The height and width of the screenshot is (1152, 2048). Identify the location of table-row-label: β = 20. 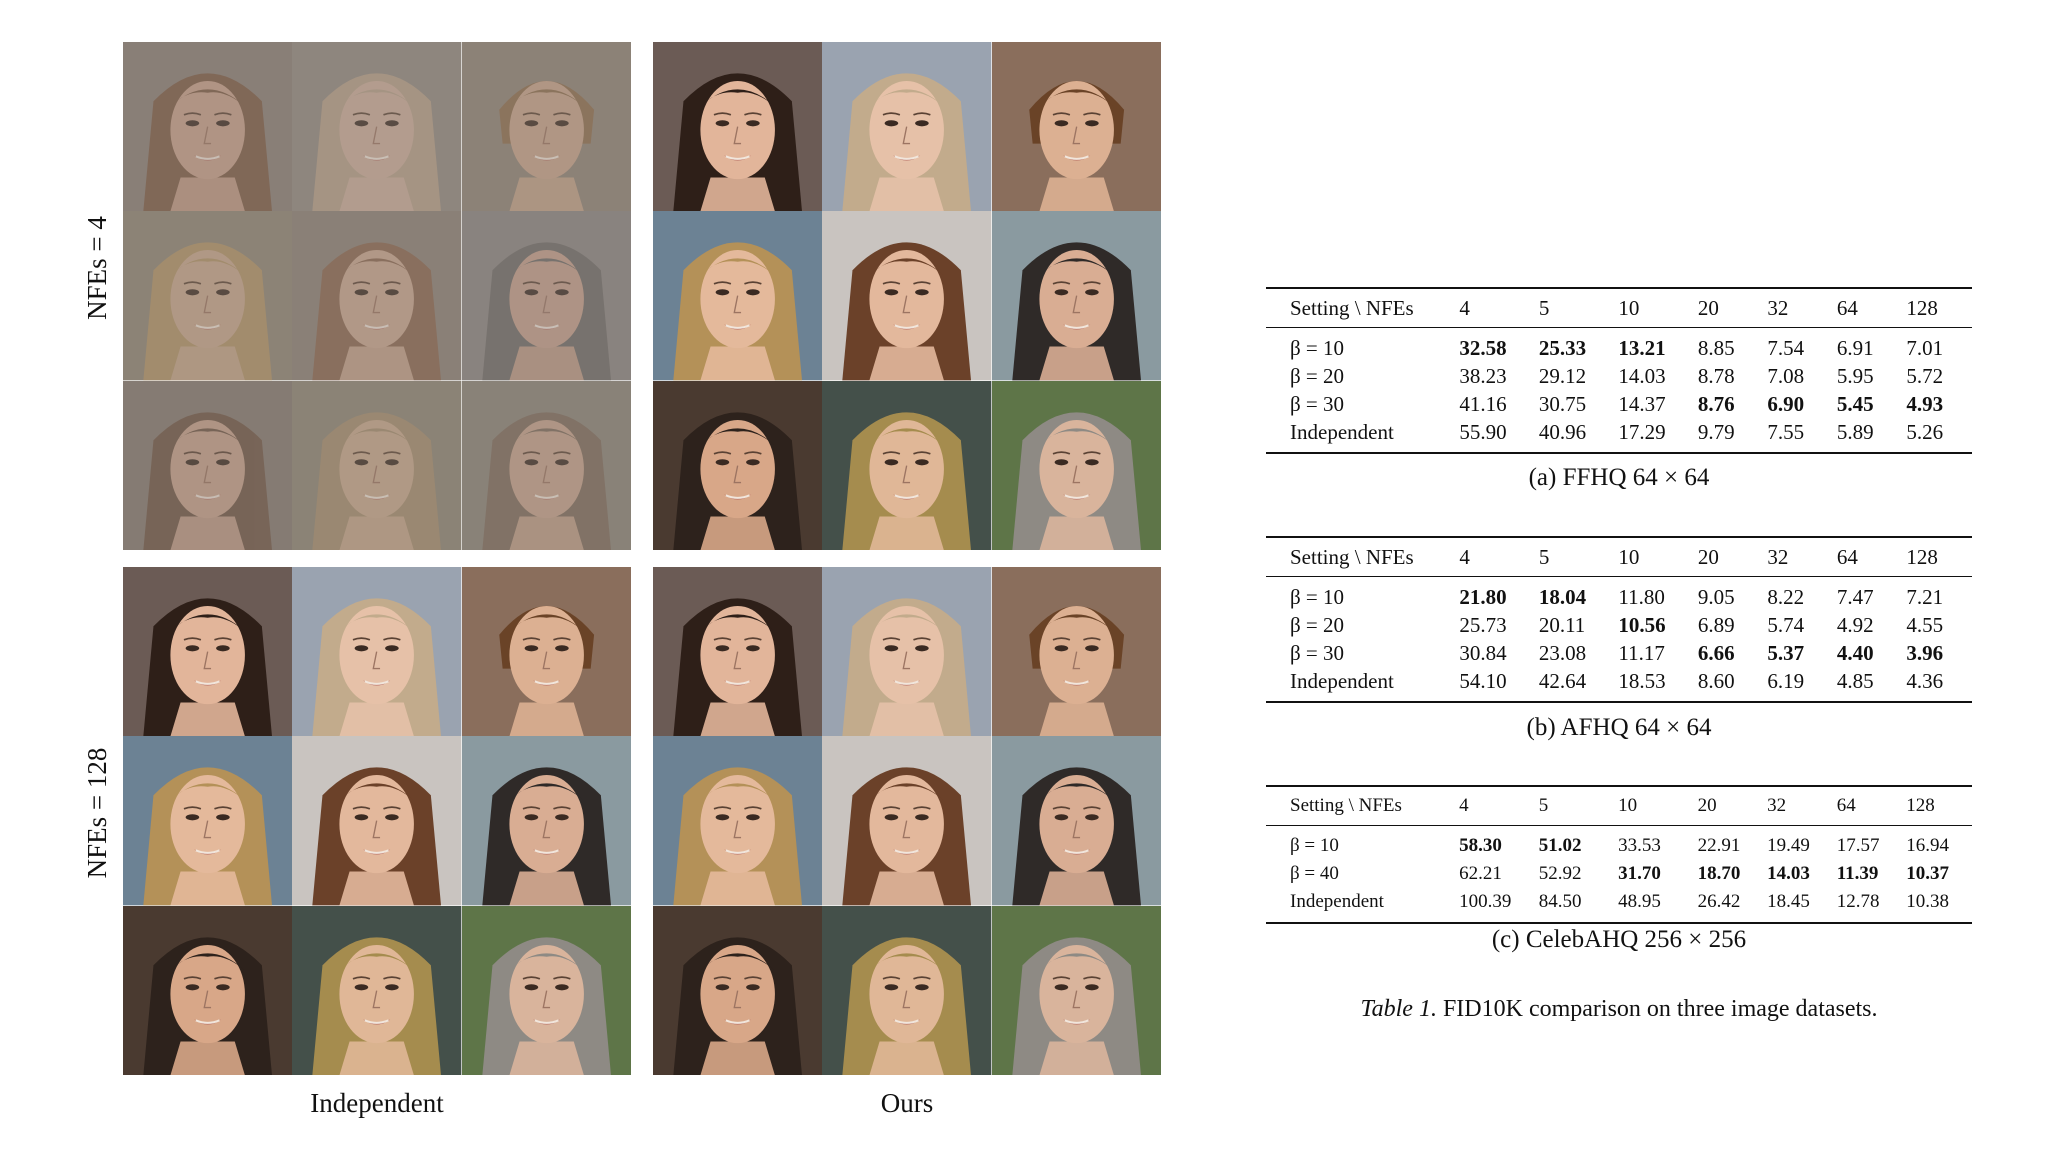
(1317, 624).